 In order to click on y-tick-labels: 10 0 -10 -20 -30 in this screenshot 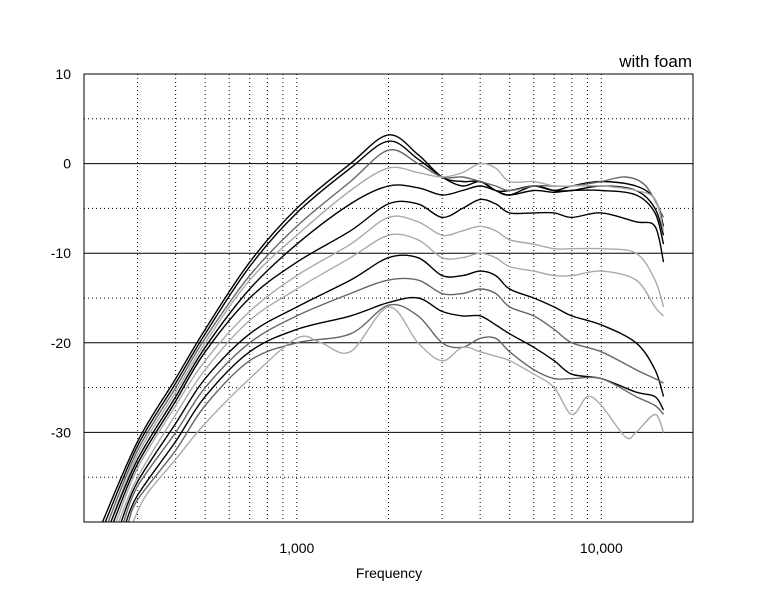, I will do `click(61, 253)`.